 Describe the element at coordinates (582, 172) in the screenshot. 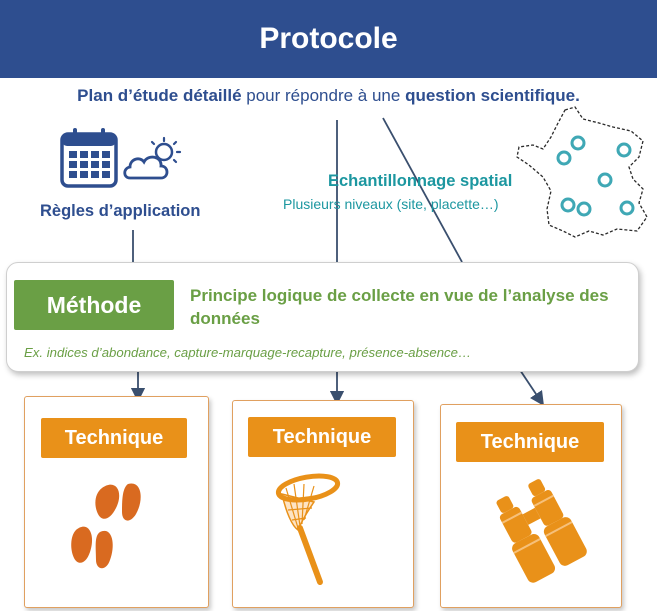

I see `france-map-icon` at that location.